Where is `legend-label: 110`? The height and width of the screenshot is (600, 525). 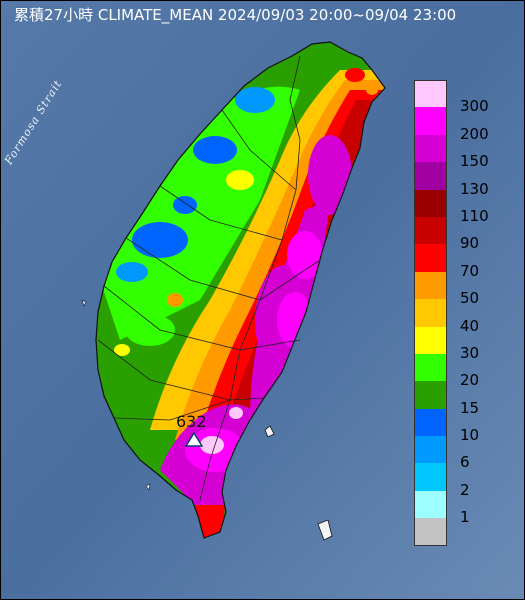 legend-label: 110 is located at coordinates (474, 215).